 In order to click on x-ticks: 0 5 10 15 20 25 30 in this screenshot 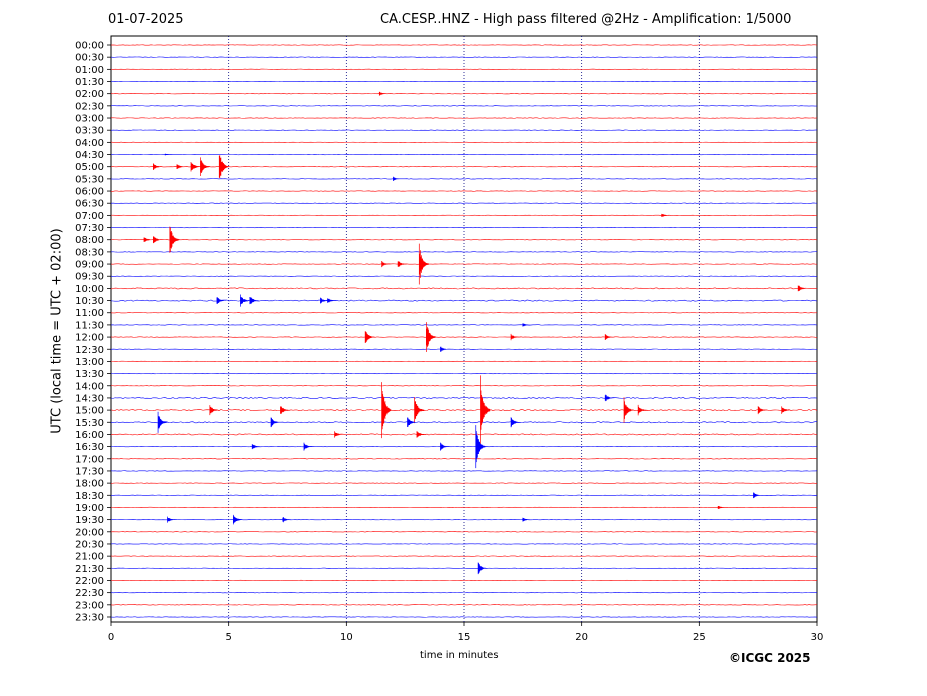, I will do `click(465, 632)`.